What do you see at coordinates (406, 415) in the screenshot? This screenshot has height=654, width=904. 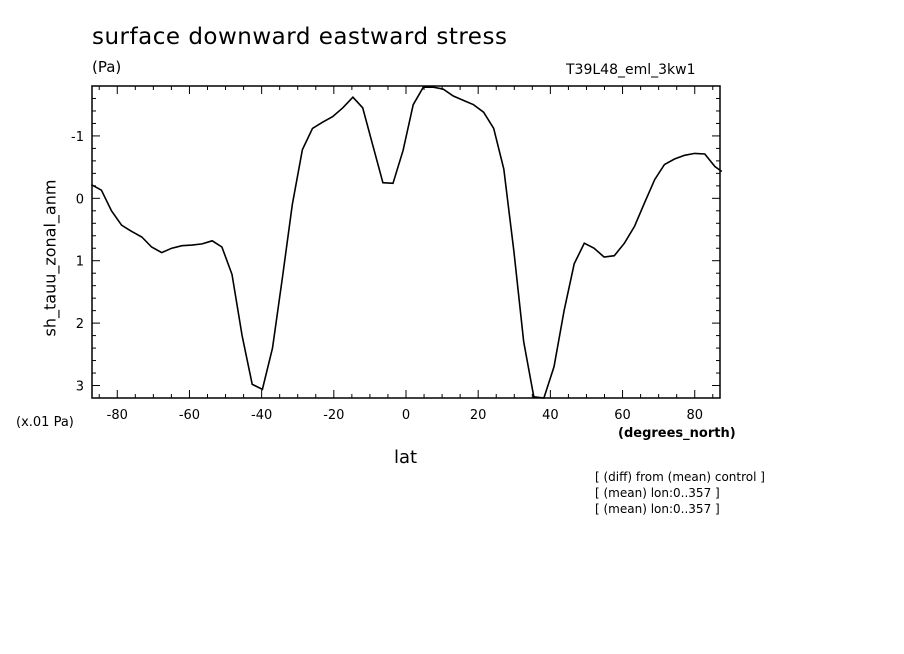 I see `x-tick-label: 0` at bounding box center [406, 415].